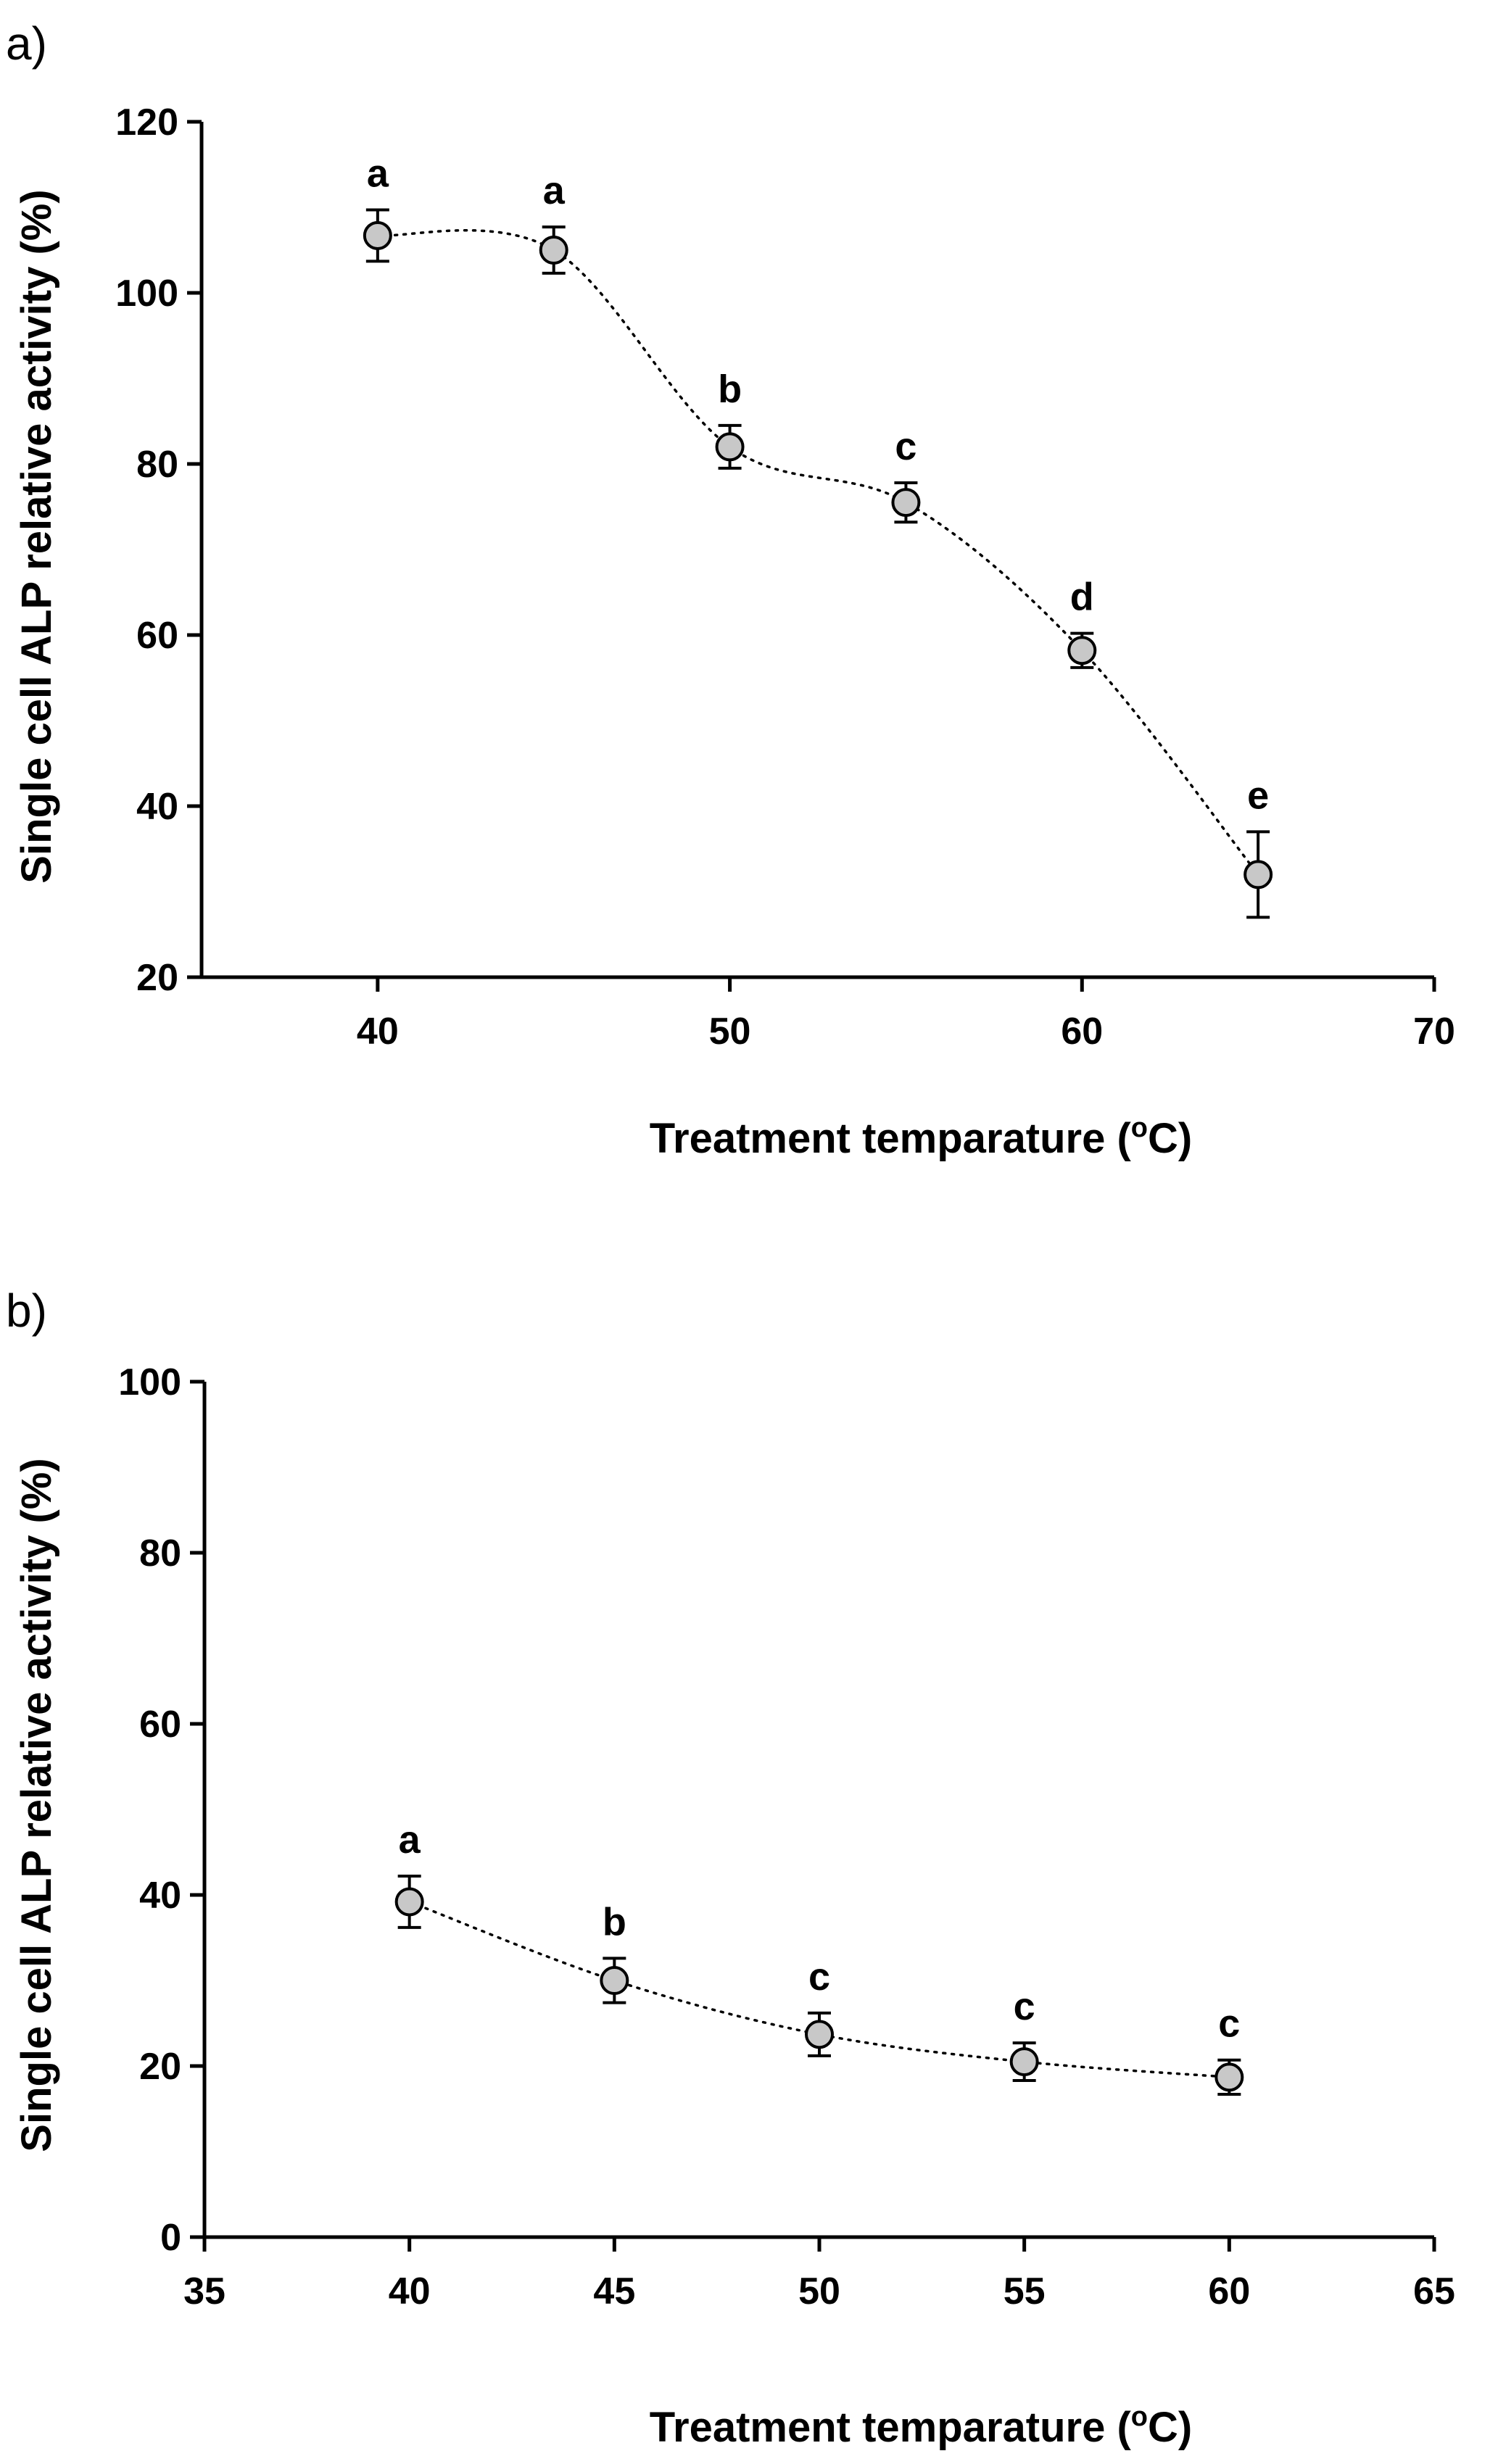 The width and height of the screenshot is (1498, 2464). What do you see at coordinates (157, 807) in the screenshot?
I see `panel-a-y-tick-label: 40` at bounding box center [157, 807].